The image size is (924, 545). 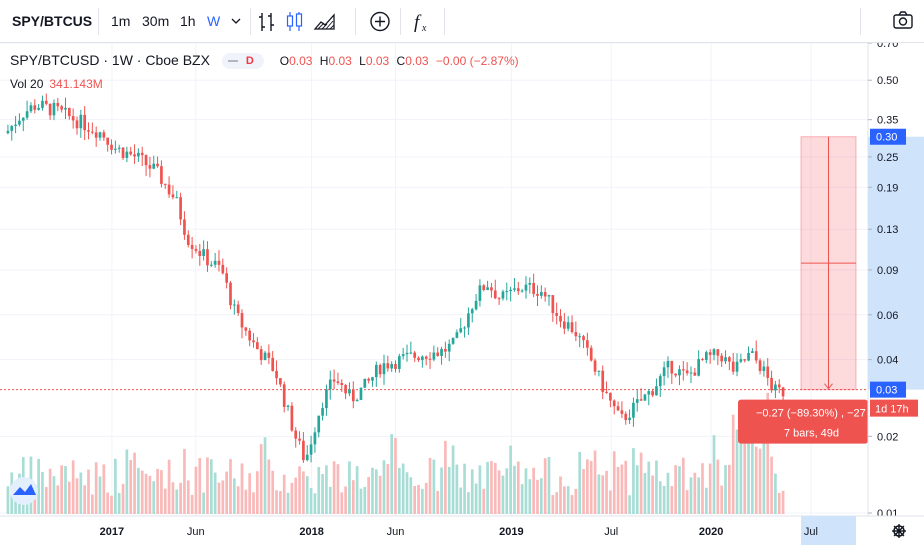 What do you see at coordinates (295, 21) in the screenshot?
I see `candles-icon` at bounding box center [295, 21].